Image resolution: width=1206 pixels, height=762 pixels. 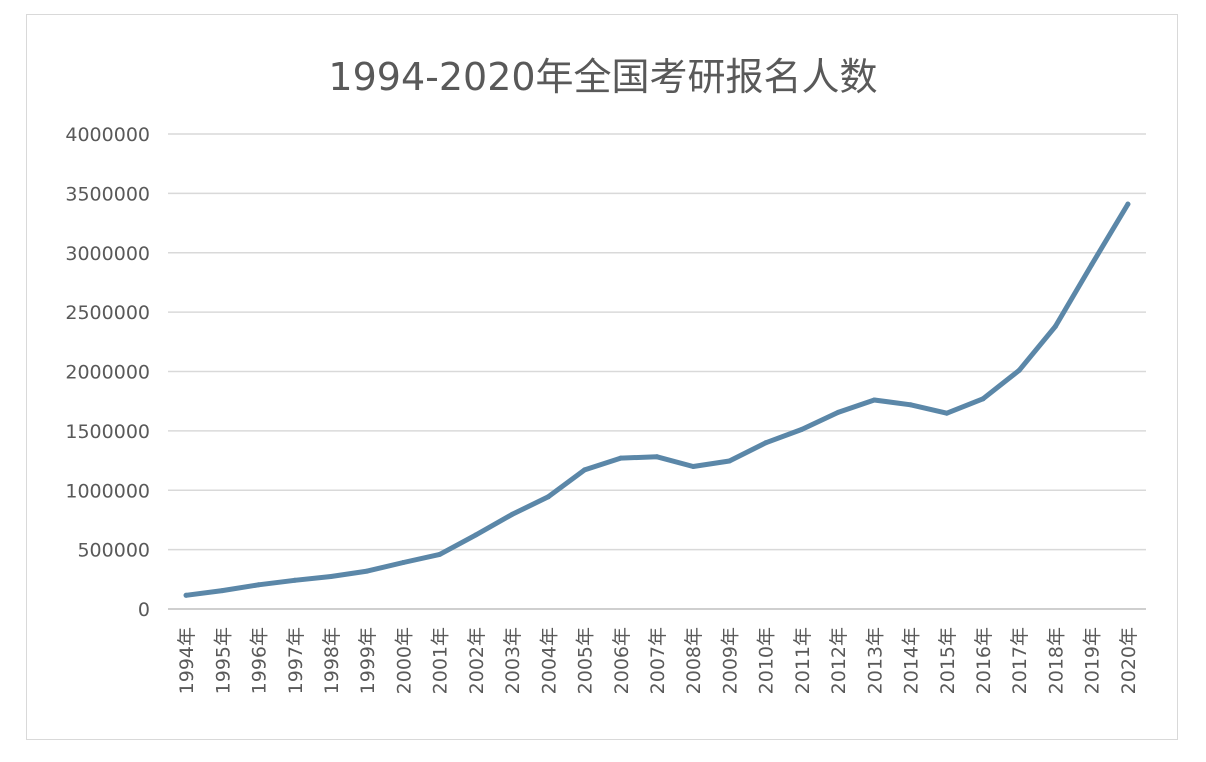 I want to click on chart-title: 1994-2020年全国考研报名人数, so click(x=603, y=77).